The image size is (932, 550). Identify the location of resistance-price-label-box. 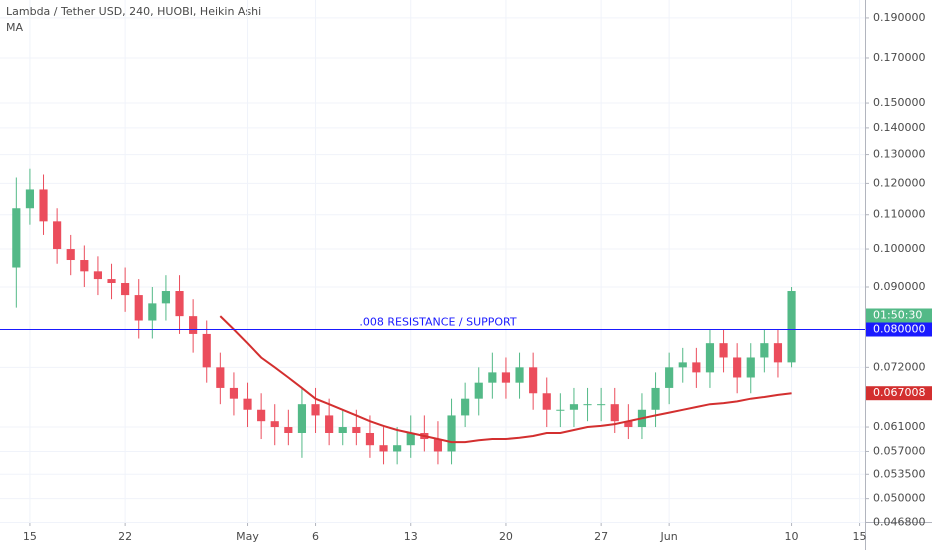
(899, 329).